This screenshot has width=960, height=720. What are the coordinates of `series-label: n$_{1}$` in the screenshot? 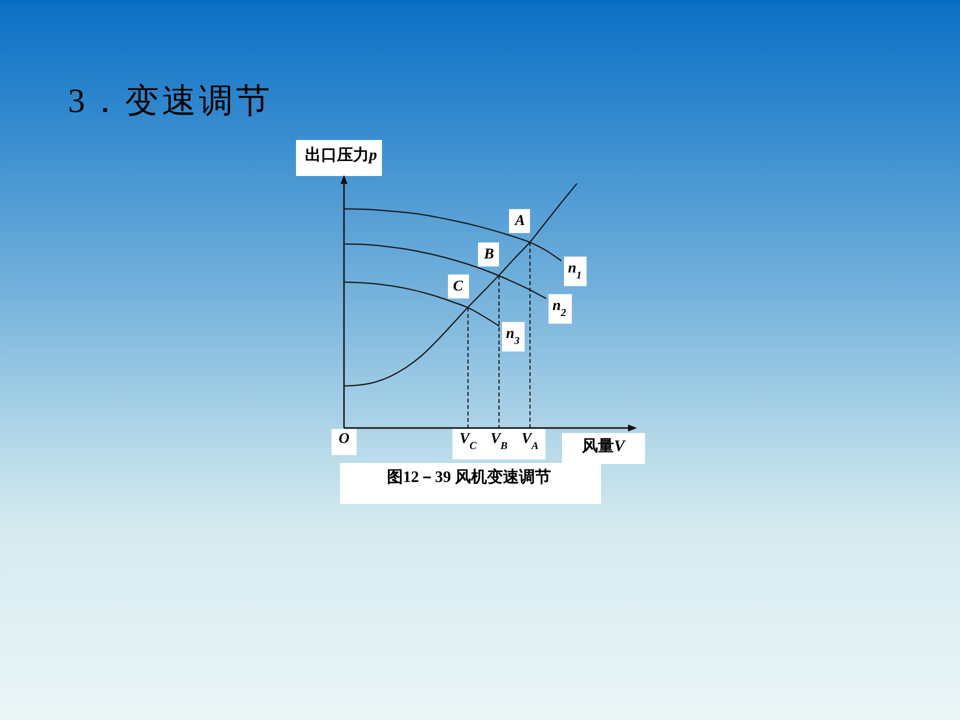 It's located at (575, 271).